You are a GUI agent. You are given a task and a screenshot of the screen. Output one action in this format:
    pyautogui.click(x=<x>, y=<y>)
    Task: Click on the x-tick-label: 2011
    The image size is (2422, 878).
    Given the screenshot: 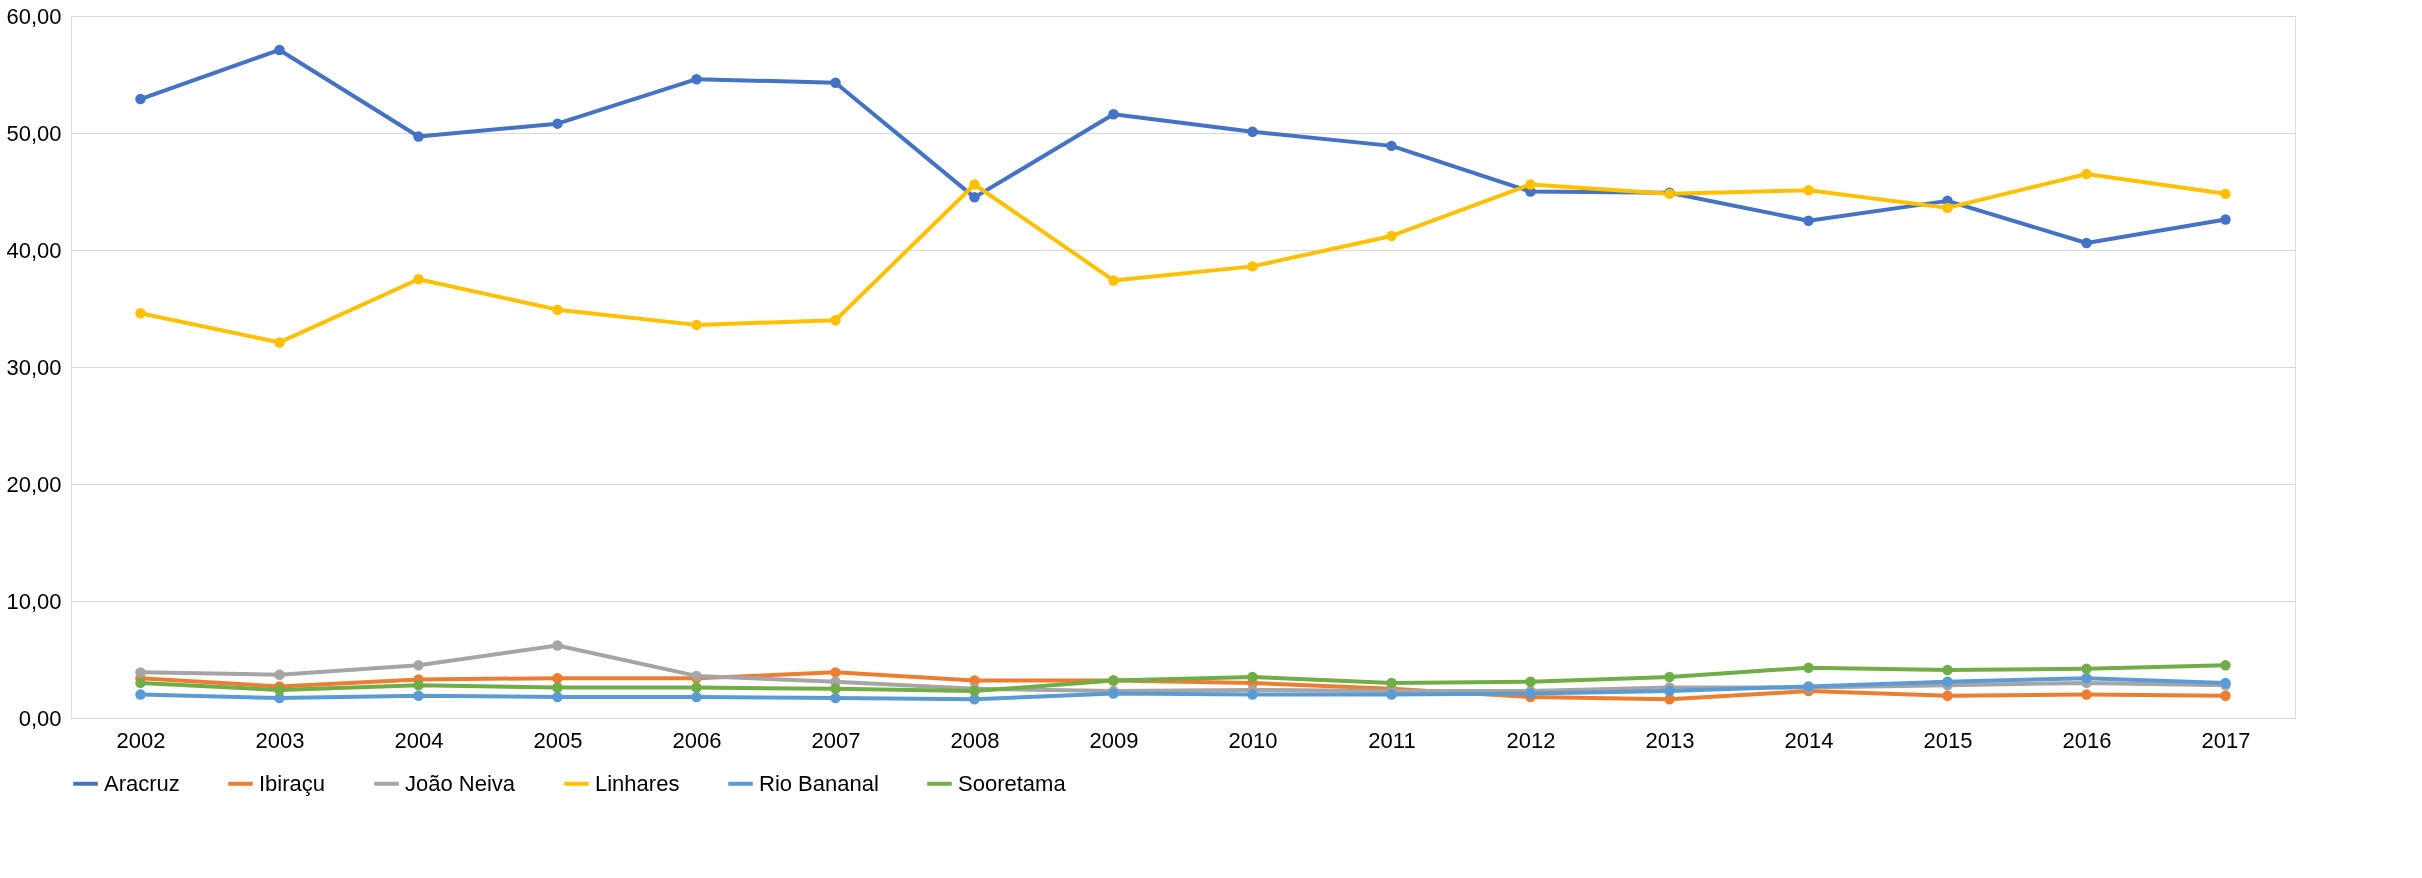 What is the action you would take?
    pyautogui.click(x=1392, y=740)
    